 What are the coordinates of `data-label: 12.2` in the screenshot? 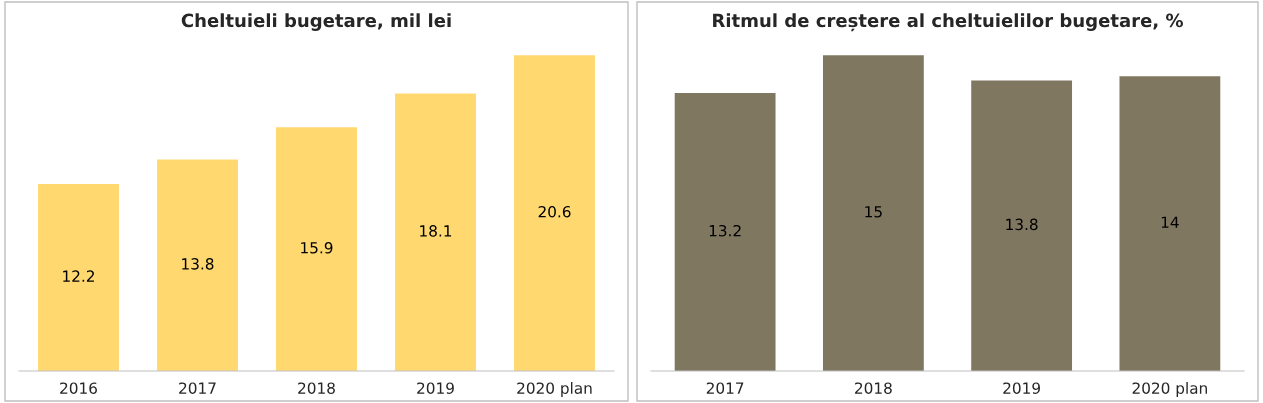 It's located at (78, 276).